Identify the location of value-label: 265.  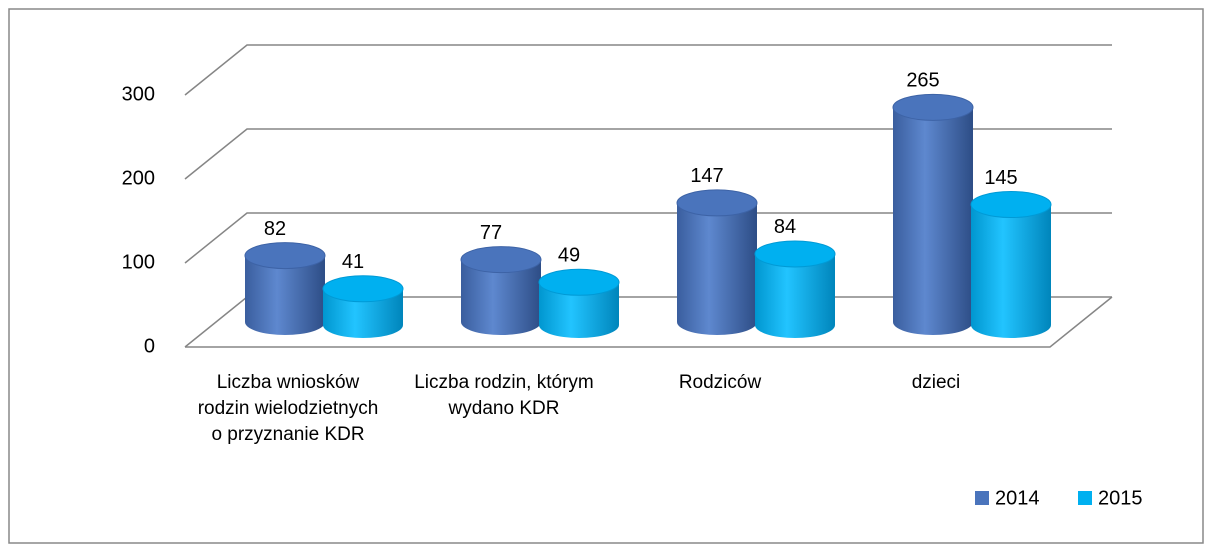
(922, 81).